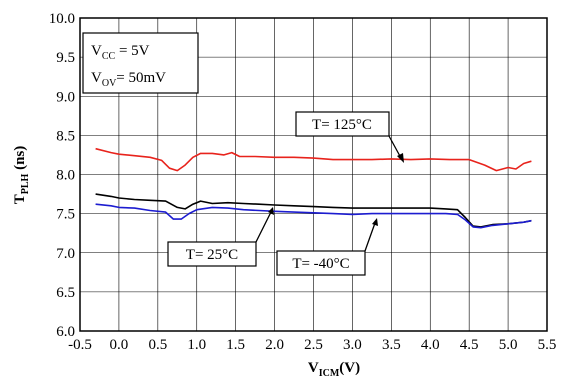 The height and width of the screenshot is (379, 565). I want to click on x-tick-label: 3.0, so click(352, 345).